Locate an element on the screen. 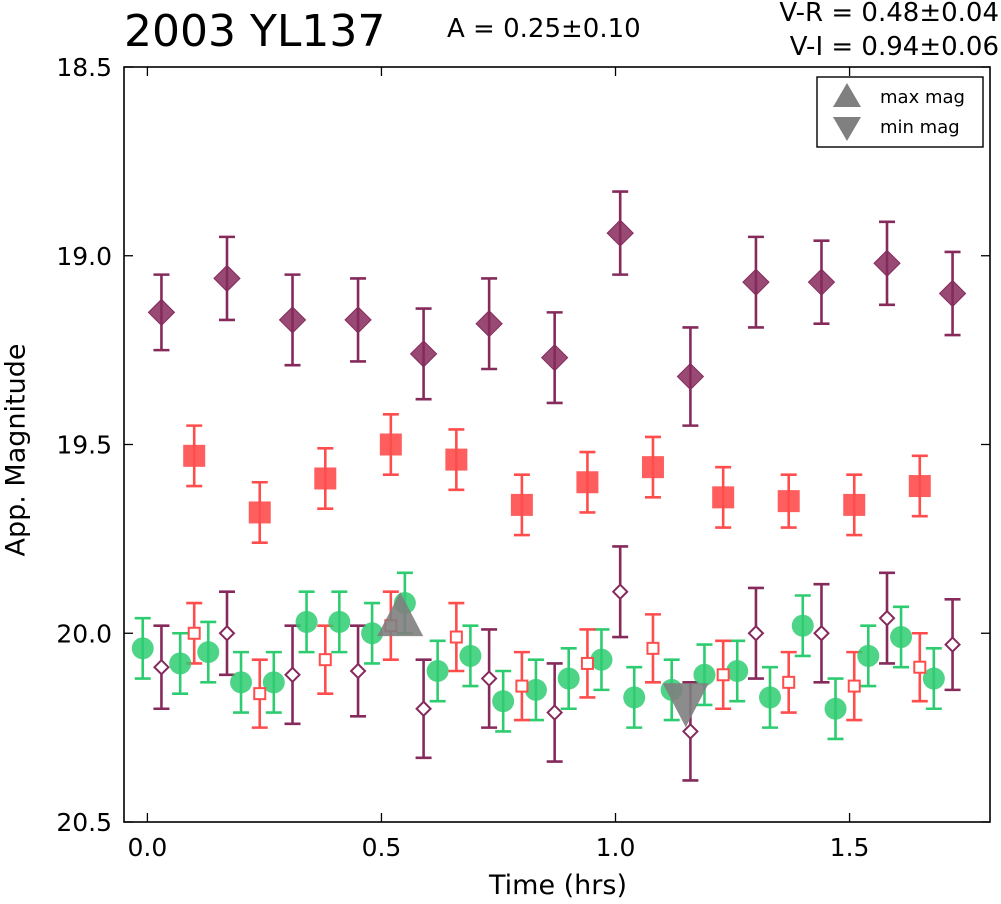 This screenshot has height=904, width=1001. x-tick-label: 0.5 is located at coordinates (382, 847).